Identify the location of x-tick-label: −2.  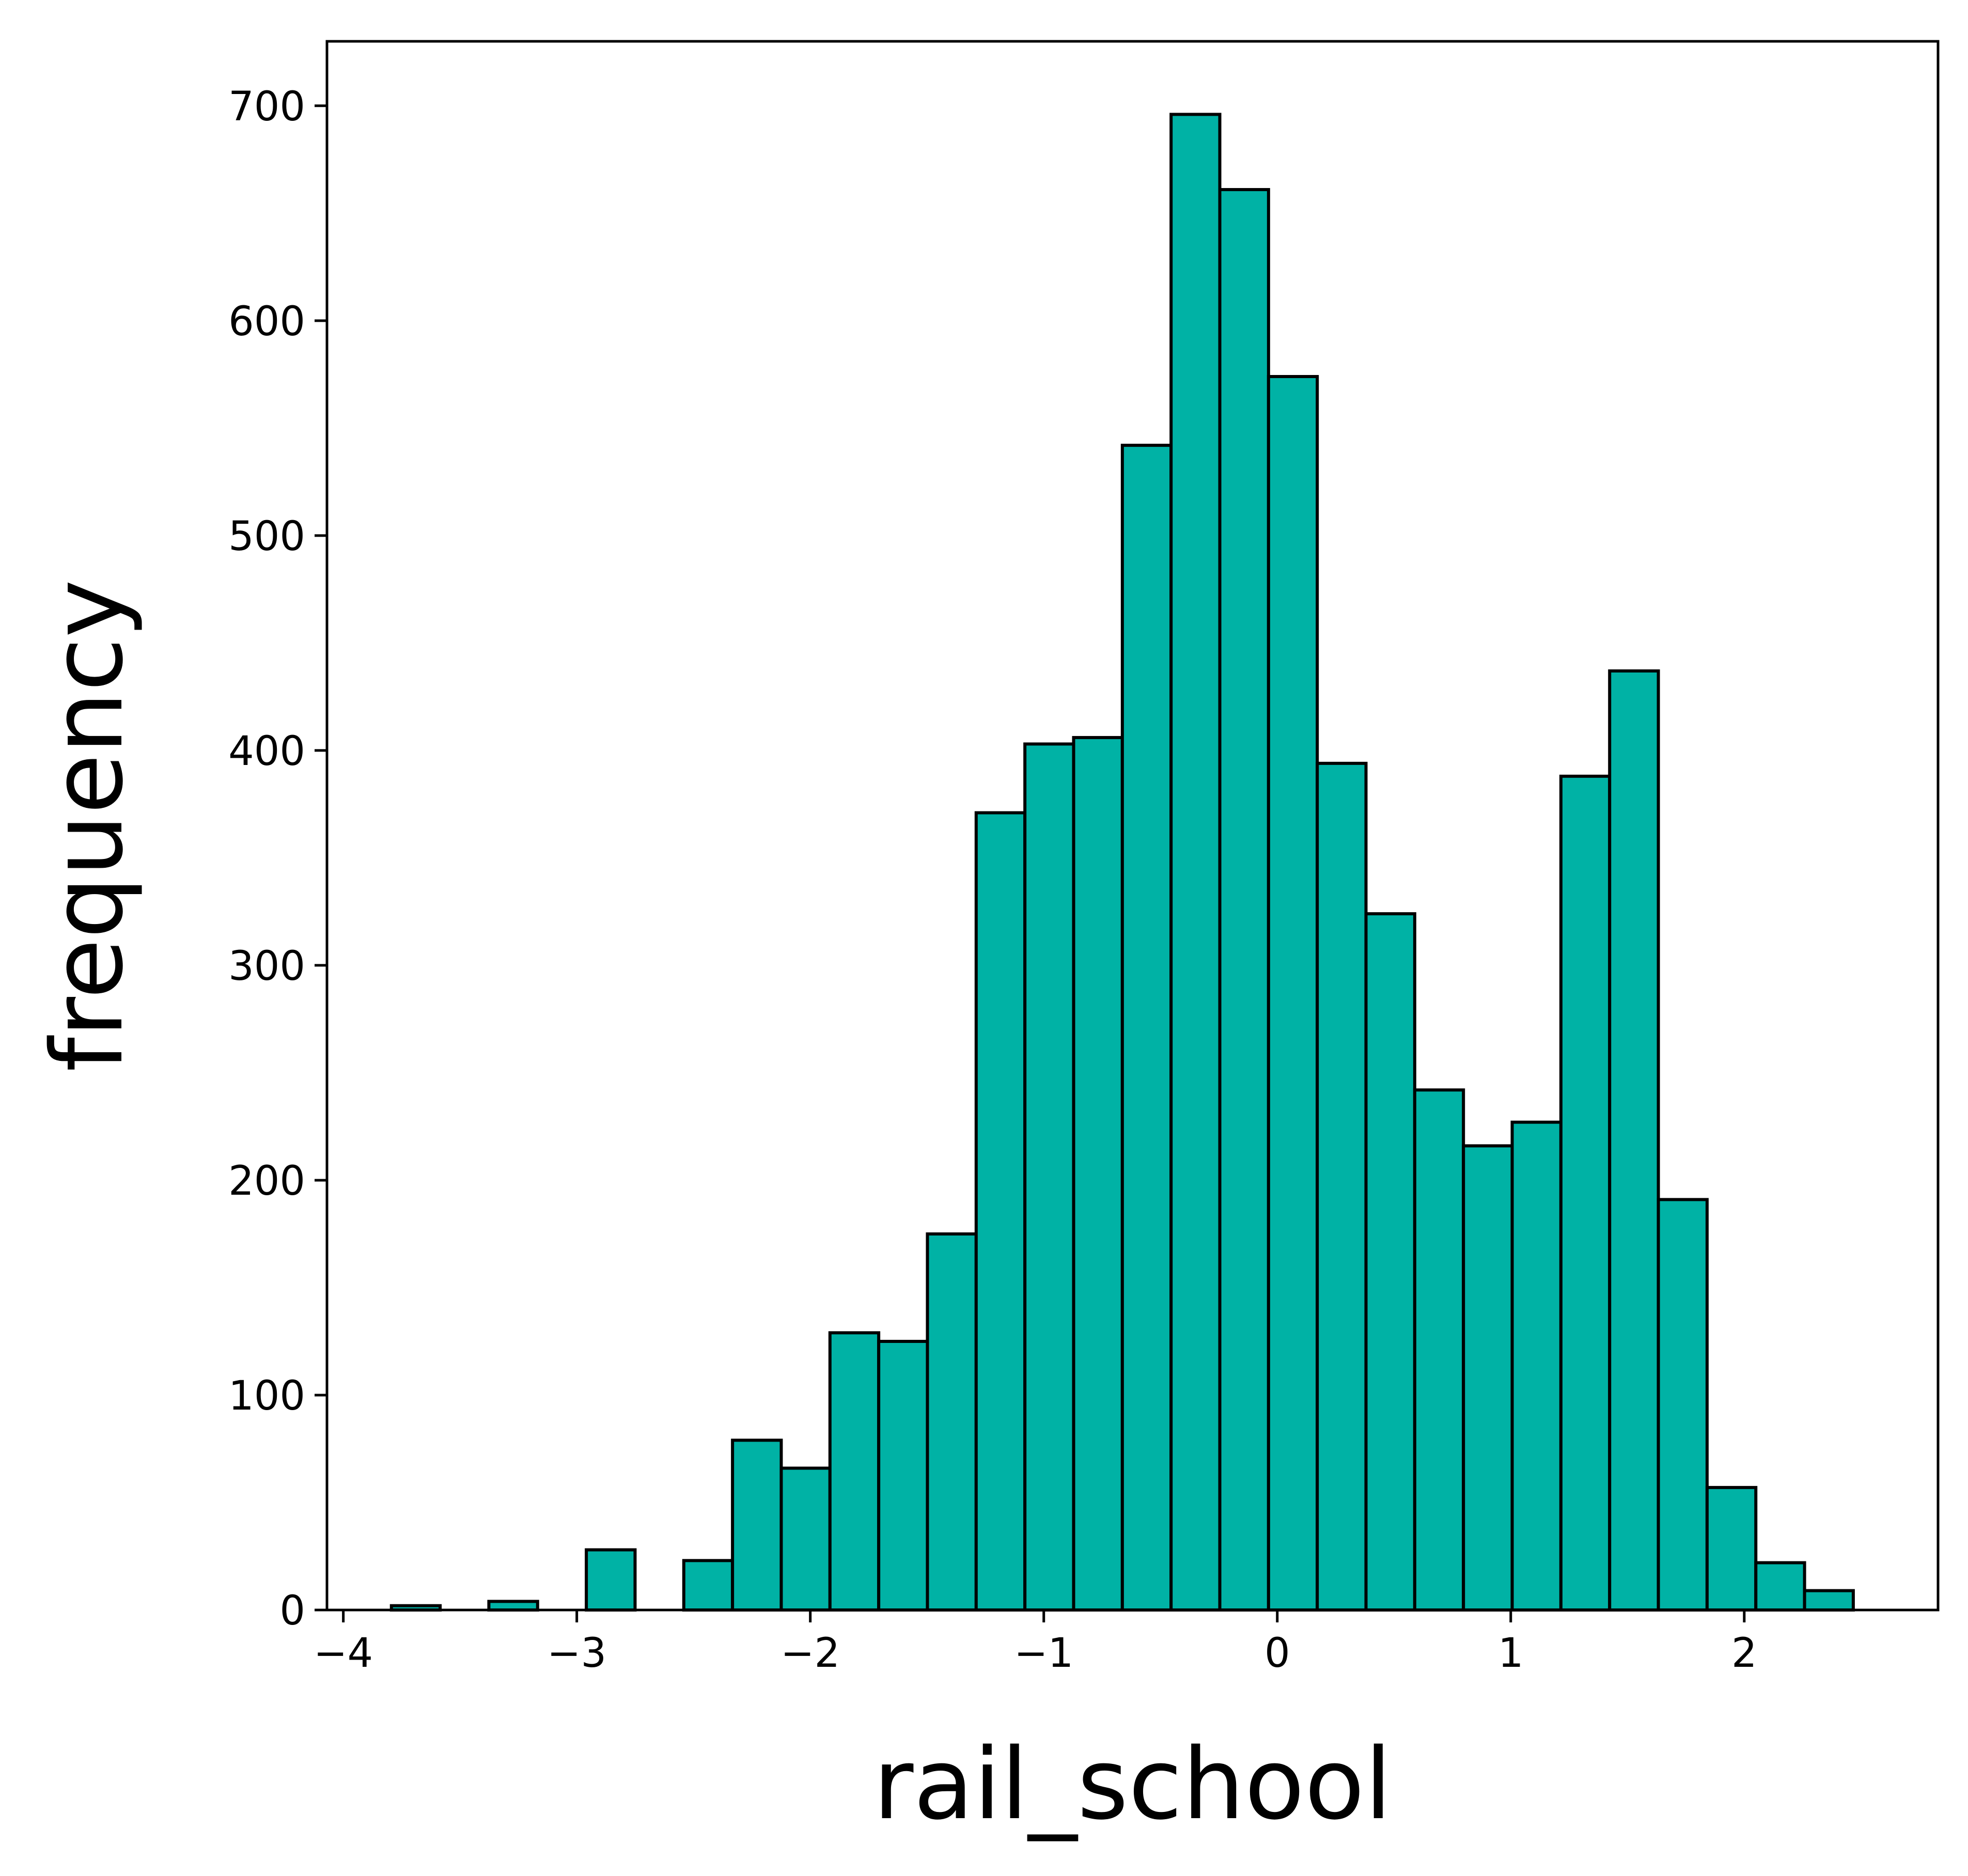
(810, 1653).